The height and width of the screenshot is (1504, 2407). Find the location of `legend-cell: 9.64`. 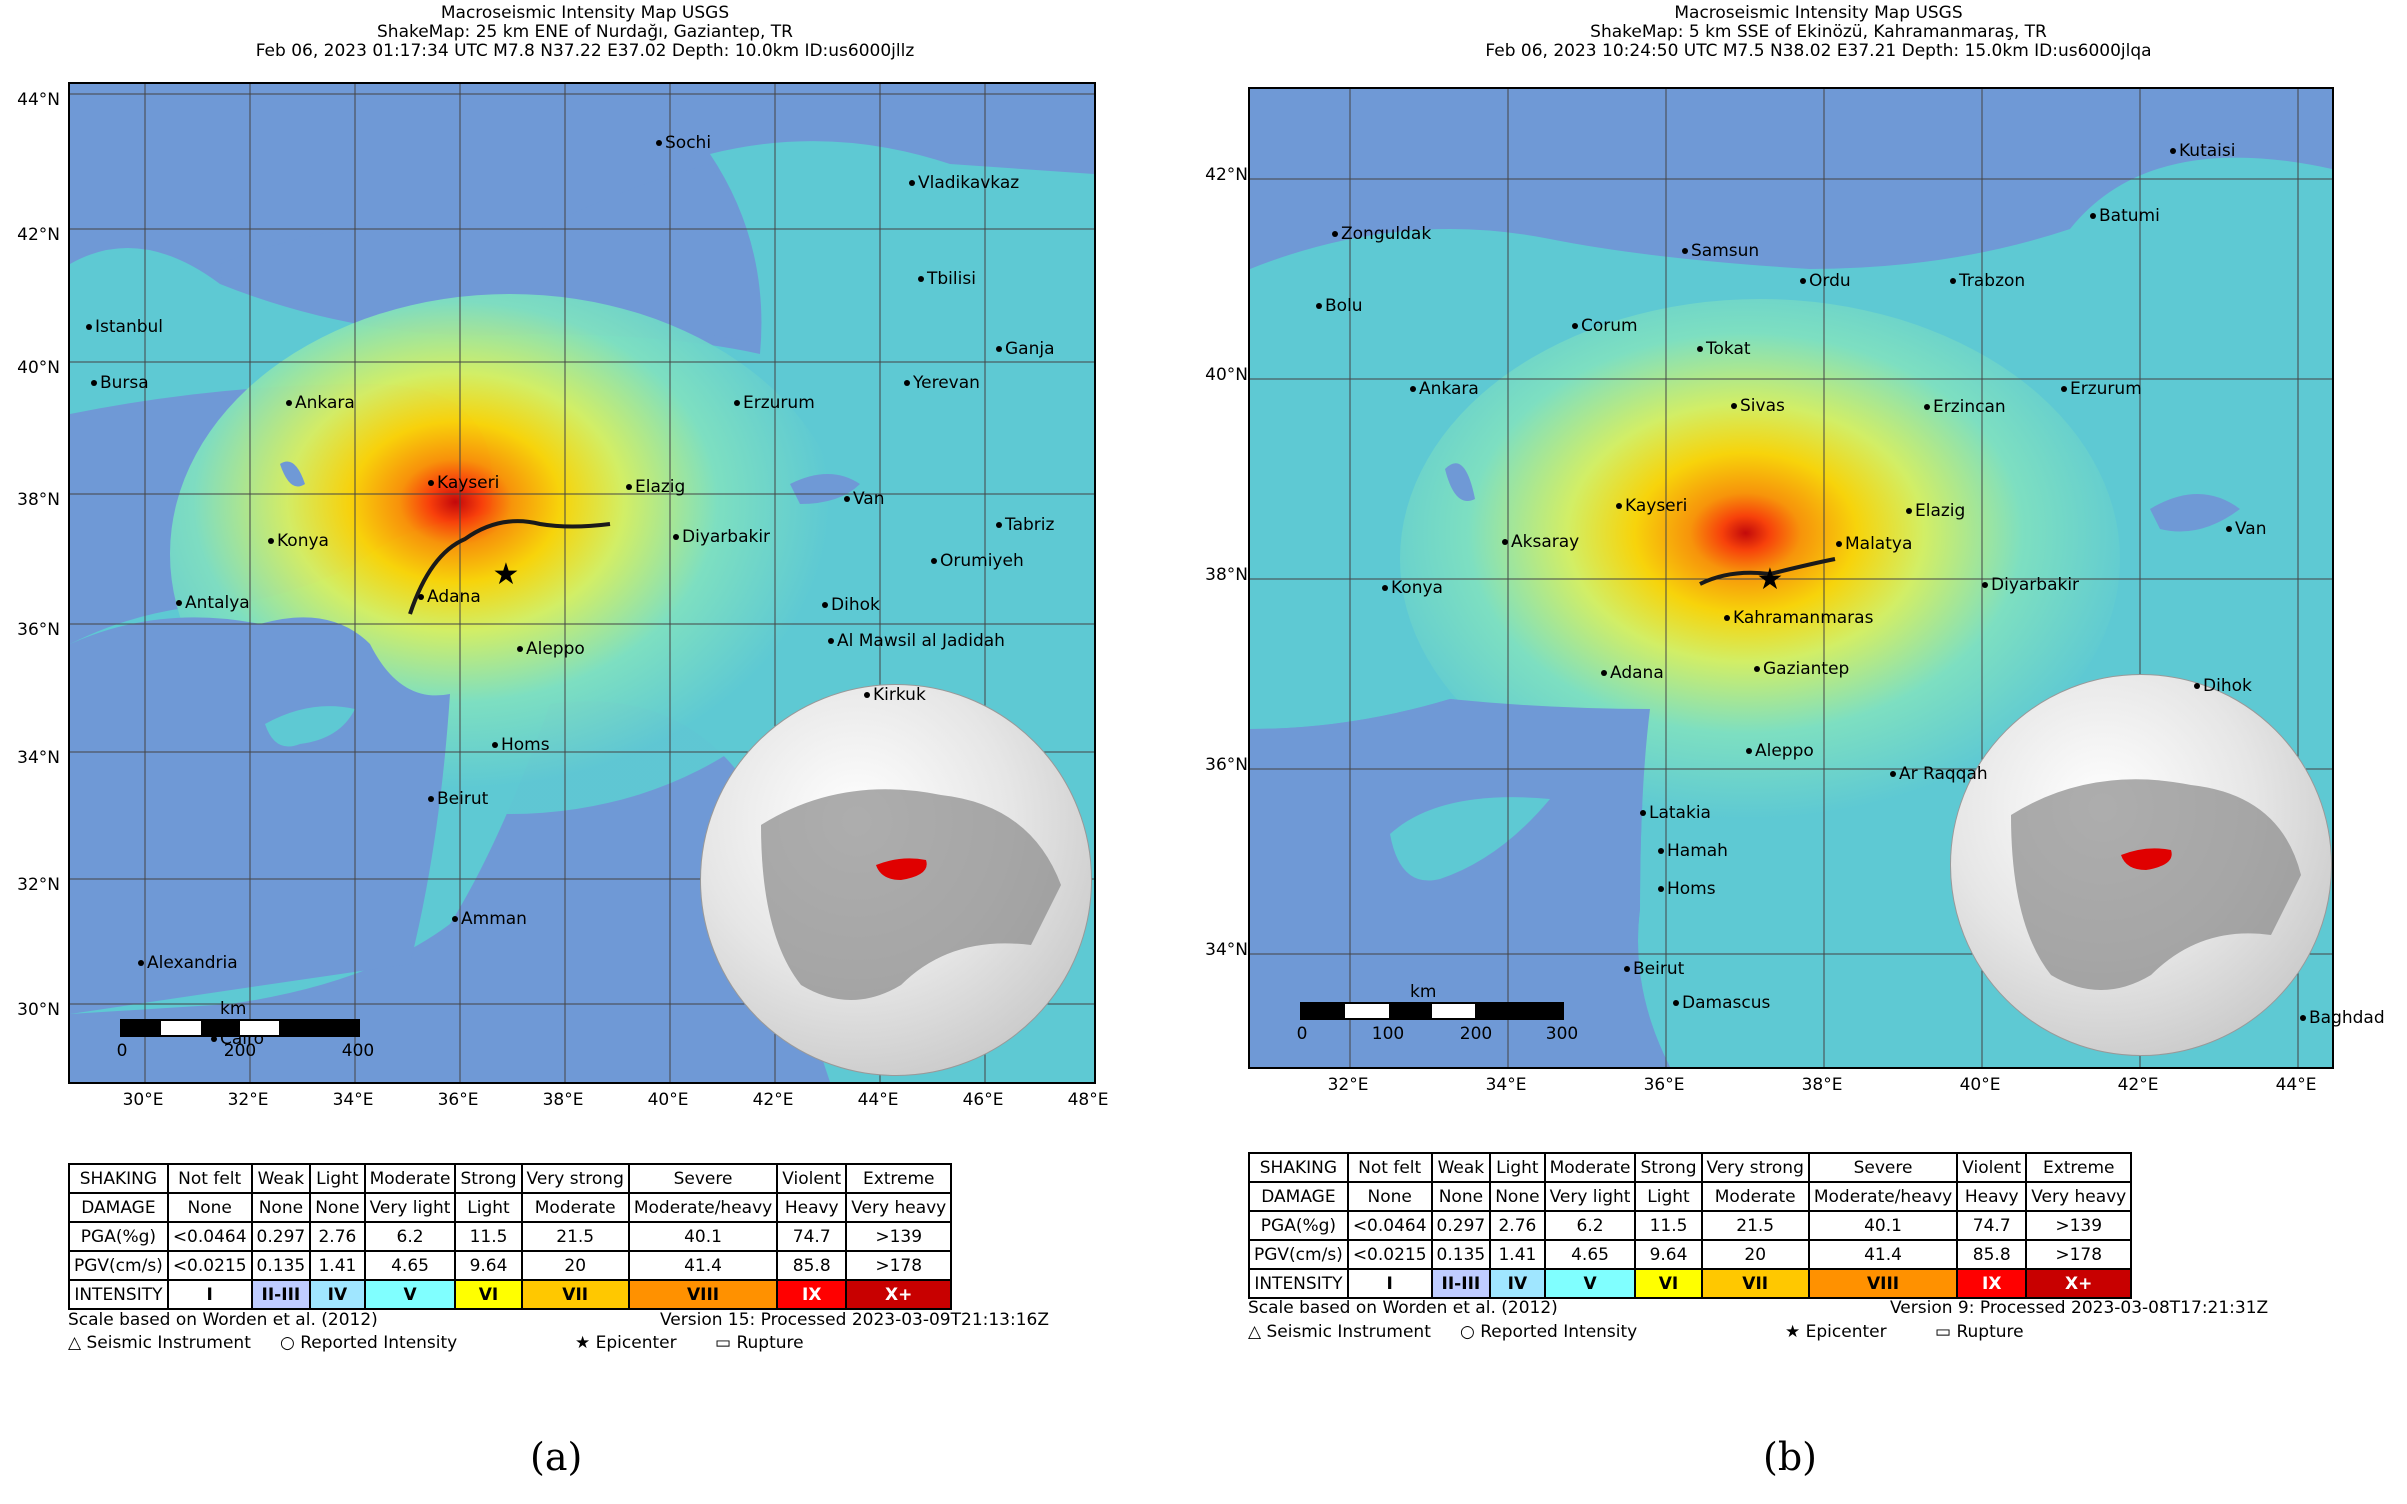

legend-cell: 9.64 is located at coordinates (1668, 1254).